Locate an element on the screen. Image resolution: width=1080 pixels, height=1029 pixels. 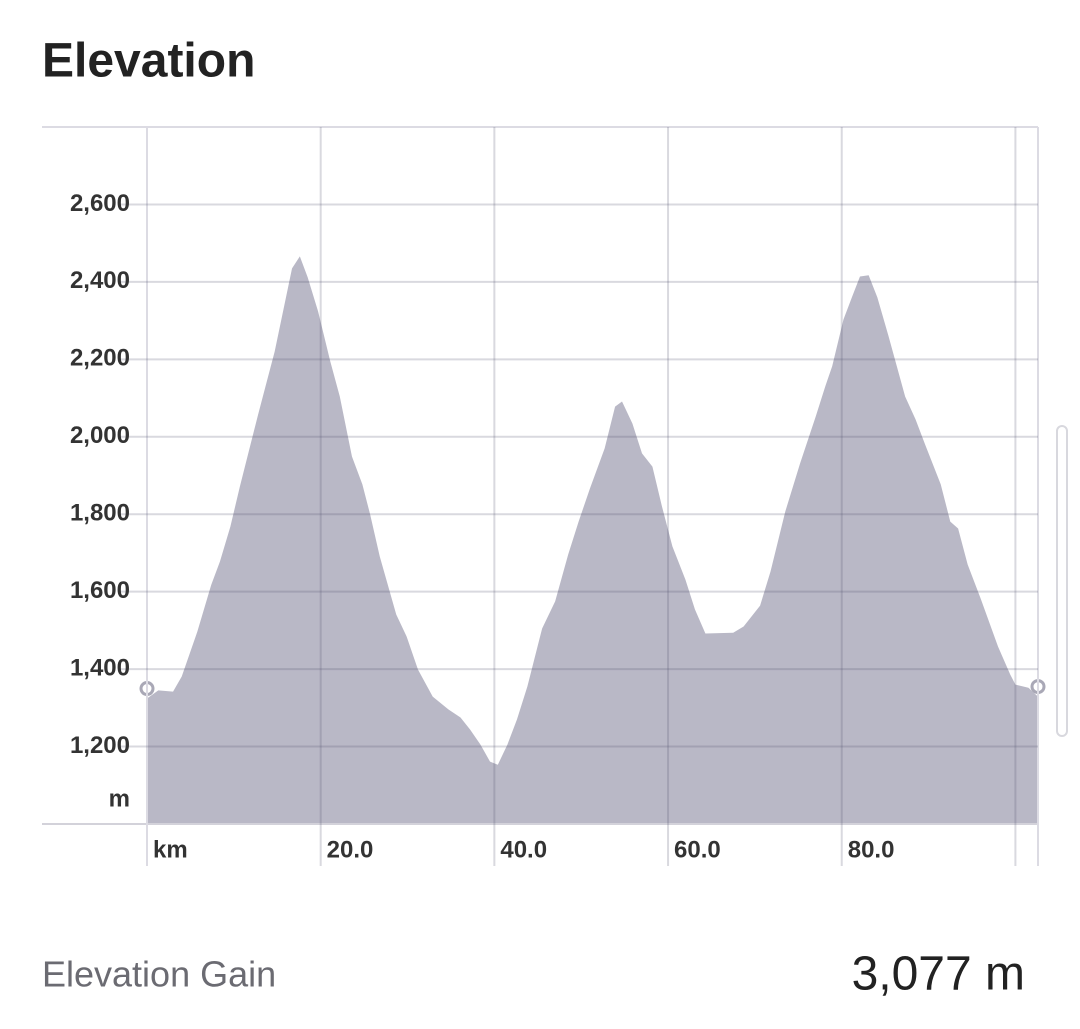
y-tick-label: 1,600 is located at coordinates (100, 590).